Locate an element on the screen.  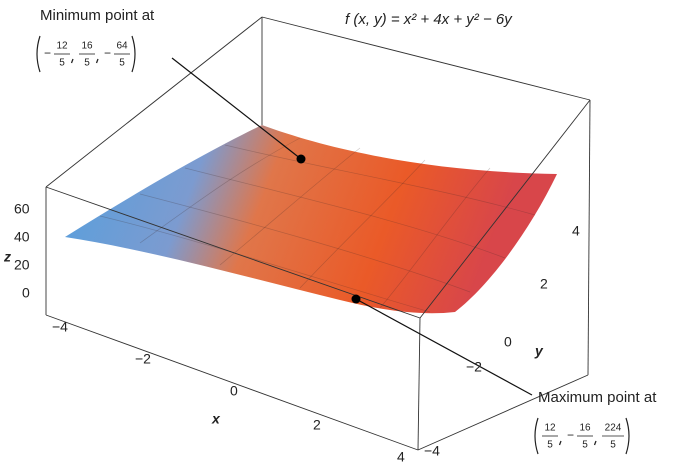
z-tick-label: 40 is located at coordinates (22, 237).